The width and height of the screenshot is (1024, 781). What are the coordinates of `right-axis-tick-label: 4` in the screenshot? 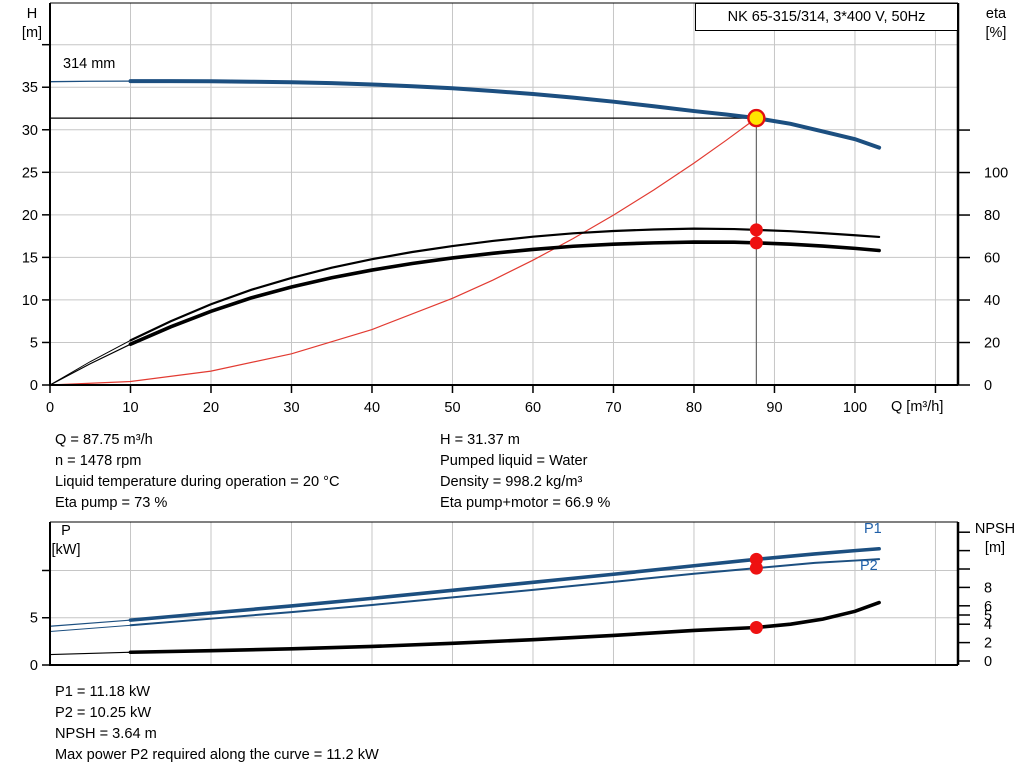 It's located at (988, 625).